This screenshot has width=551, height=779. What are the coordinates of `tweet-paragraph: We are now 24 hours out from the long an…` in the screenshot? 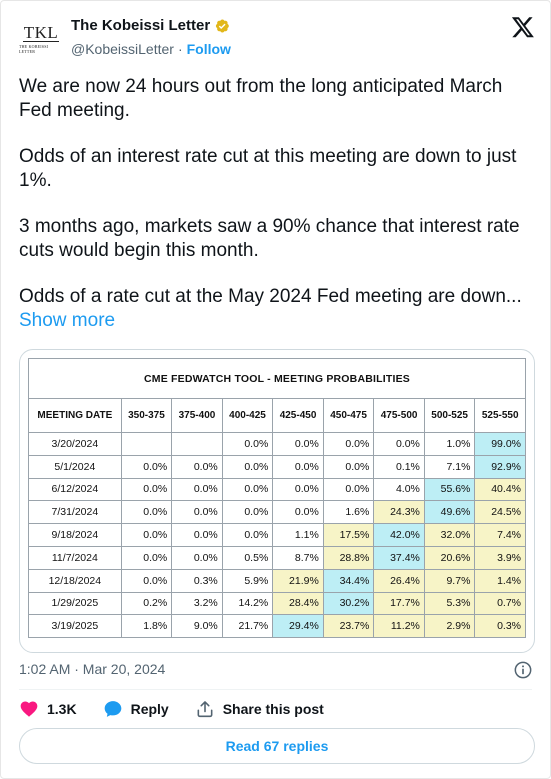 It's located at (261, 98).